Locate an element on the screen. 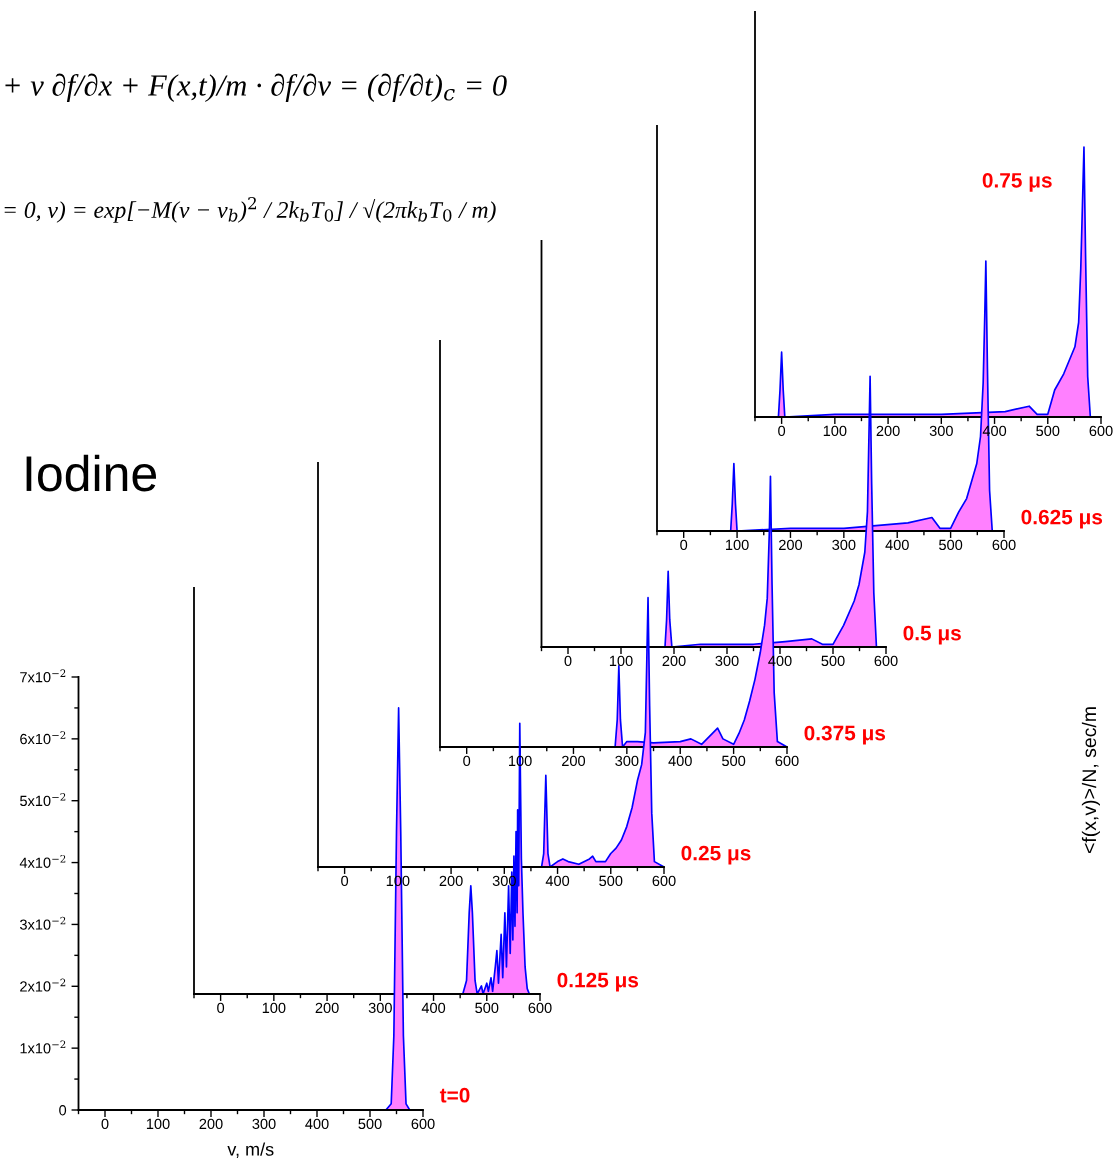 The height and width of the screenshot is (1164, 1119). y-tick-label: 6x10$^{−2}$ is located at coordinates (43, 738).